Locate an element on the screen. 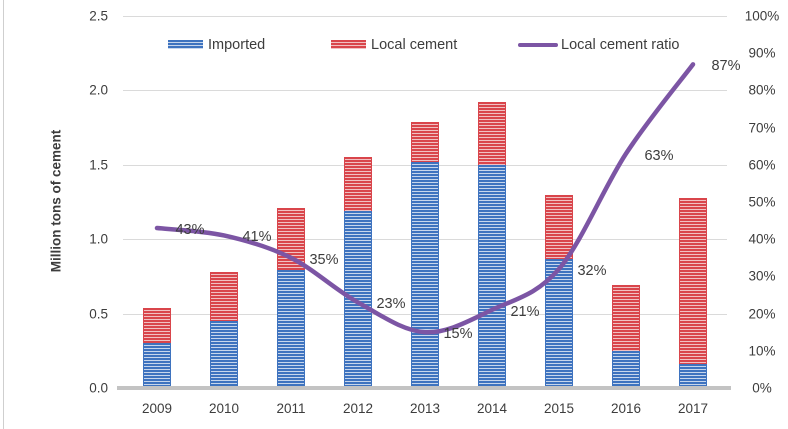 This screenshot has height=429, width=788. imported-legend-swatch-icon is located at coordinates (185, 44).